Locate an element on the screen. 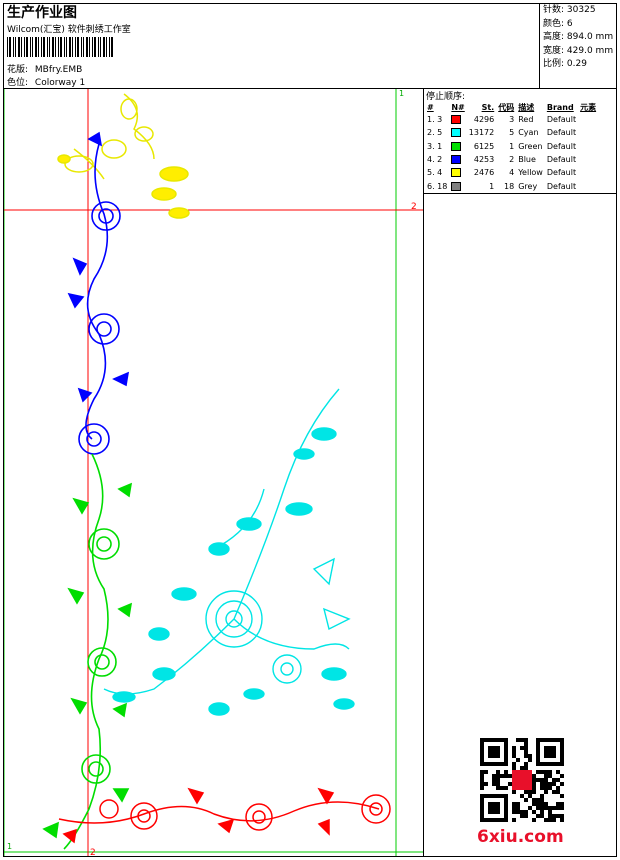 The image size is (620, 860). cell-st: 4253 is located at coordinates (484, 160).